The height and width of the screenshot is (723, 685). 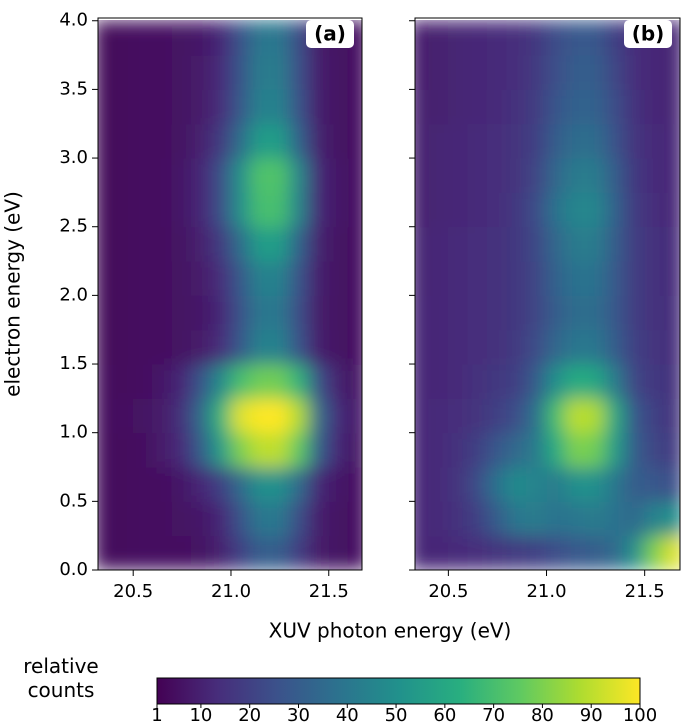 What do you see at coordinates (61, 678) in the screenshot?
I see `colorbar-label: relative counts` at bounding box center [61, 678].